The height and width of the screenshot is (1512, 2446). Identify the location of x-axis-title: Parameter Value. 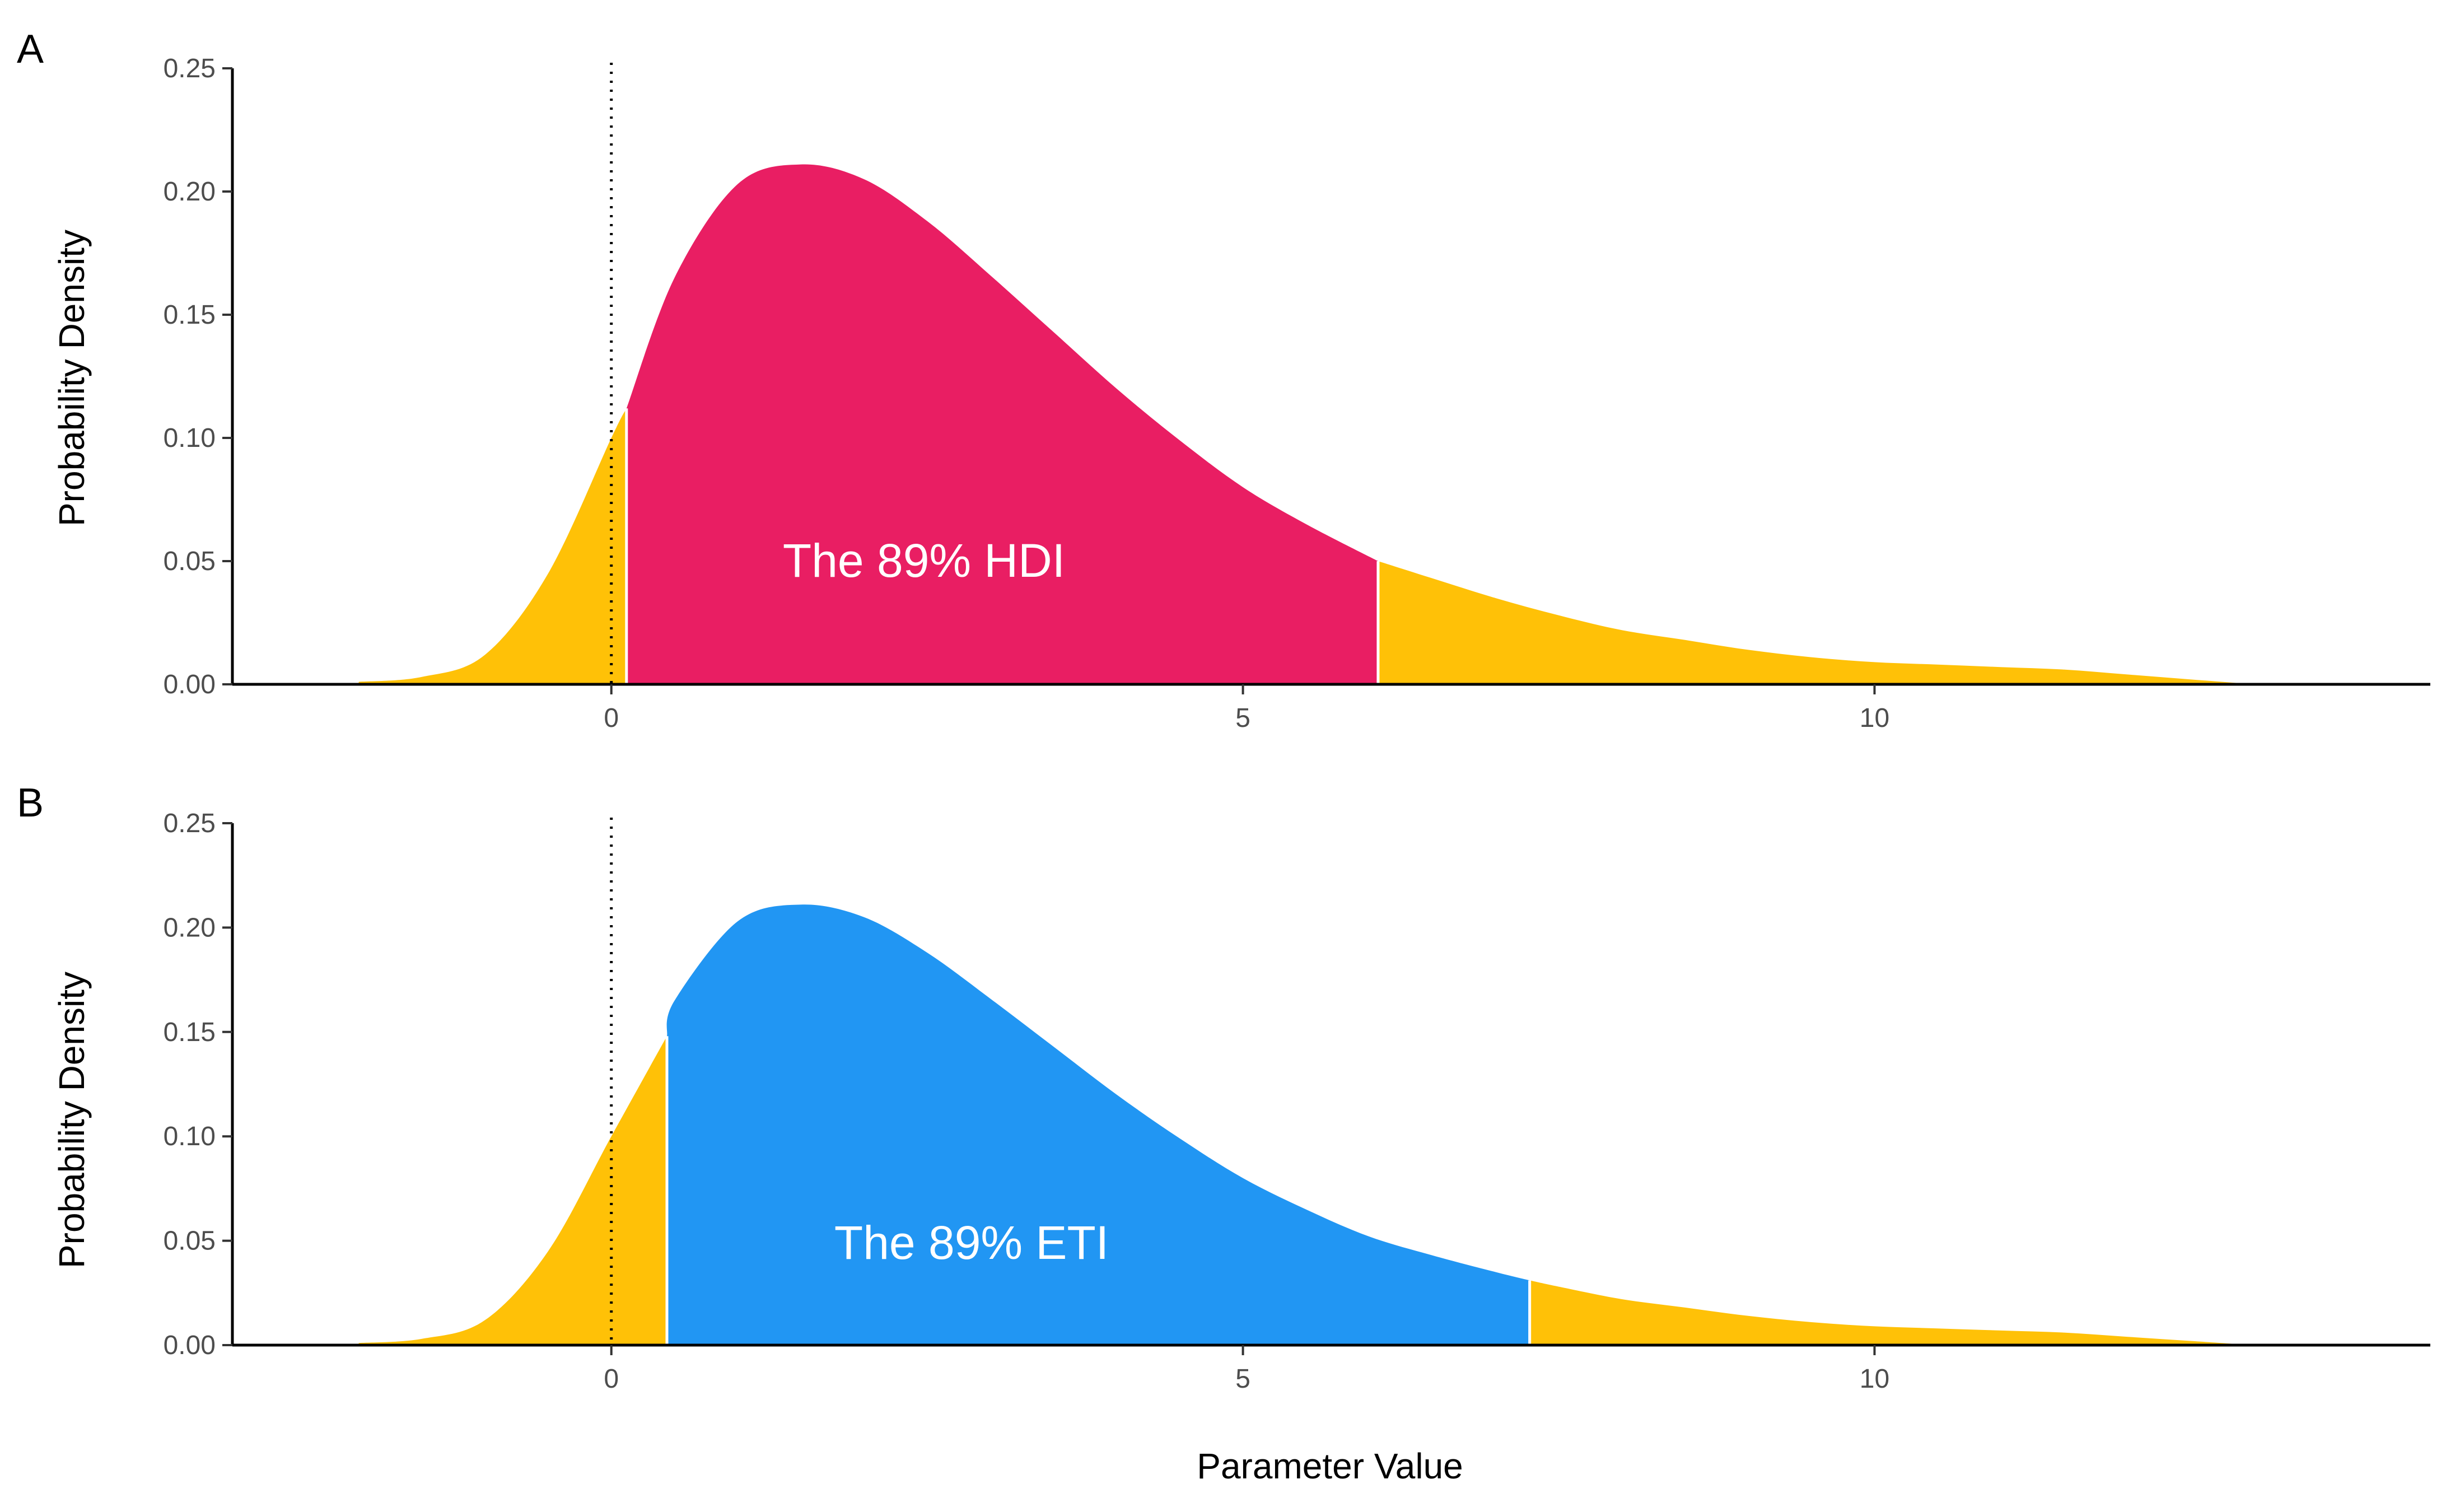
(1330, 1466).